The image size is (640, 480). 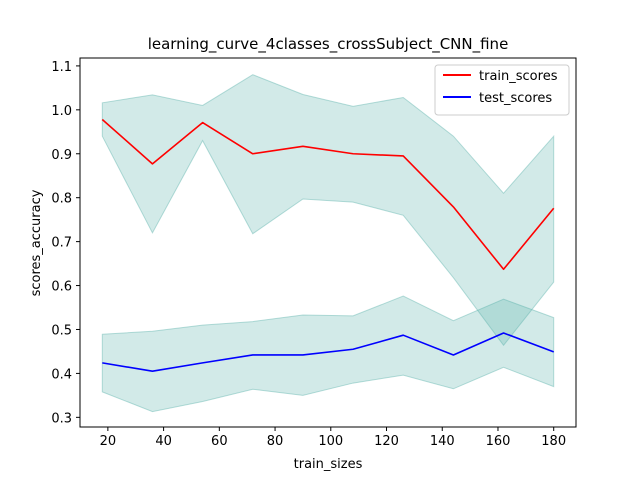 What do you see at coordinates (61, 111) in the screenshot?
I see `y-tick-label: 1.0` at bounding box center [61, 111].